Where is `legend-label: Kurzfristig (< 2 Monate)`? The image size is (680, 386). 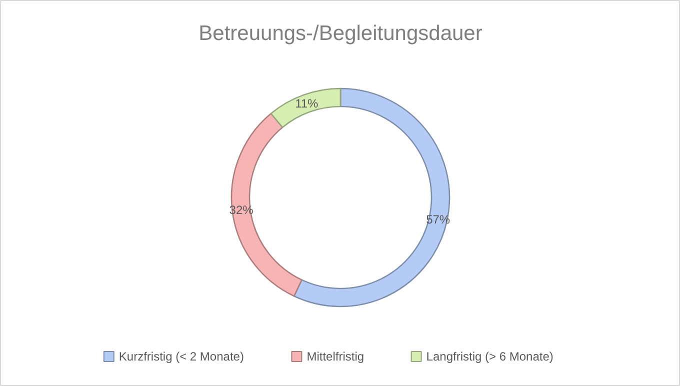 legend-label: Kurzfristig (< 2 Monate) is located at coordinates (181, 357).